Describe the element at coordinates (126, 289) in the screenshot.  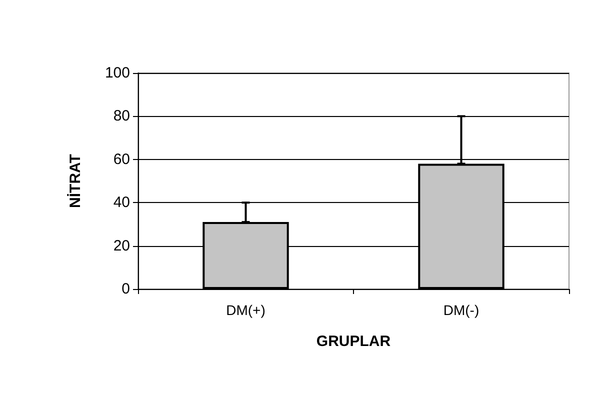
I see `y-tick-label: 0` at that location.